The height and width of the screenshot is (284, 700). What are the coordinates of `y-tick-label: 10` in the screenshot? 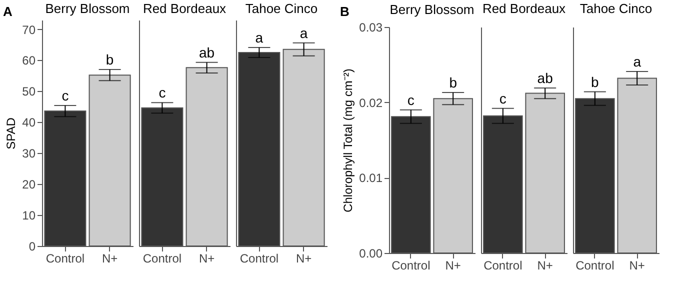 It's located at (29, 215).